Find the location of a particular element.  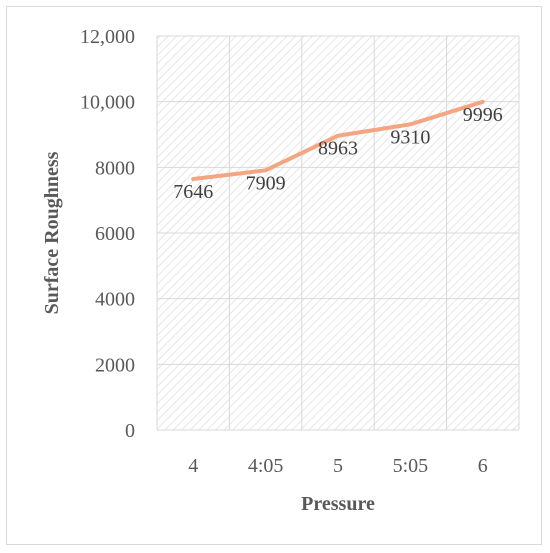

y-tick-label: 10,000 is located at coordinates (107, 103).